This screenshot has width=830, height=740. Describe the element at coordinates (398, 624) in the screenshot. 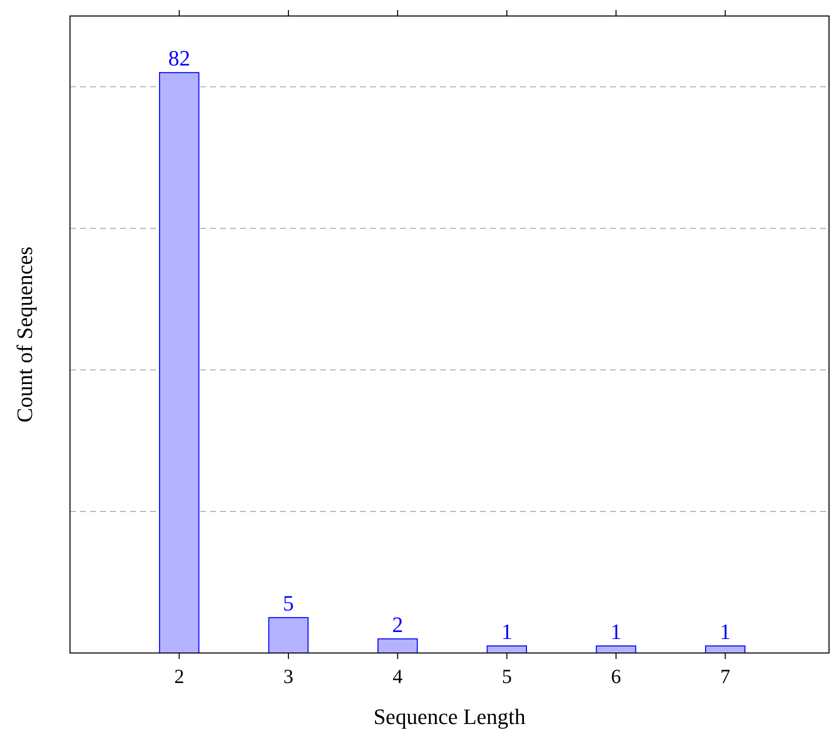

I see `data-label: 2` at that location.